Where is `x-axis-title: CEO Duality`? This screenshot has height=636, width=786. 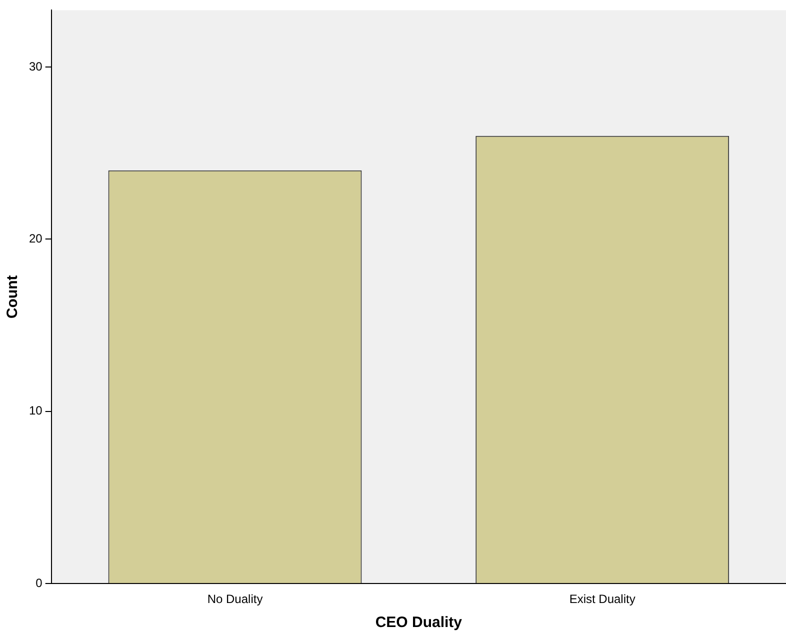 x-axis-title: CEO Duality is located at coordinates (419, 623).